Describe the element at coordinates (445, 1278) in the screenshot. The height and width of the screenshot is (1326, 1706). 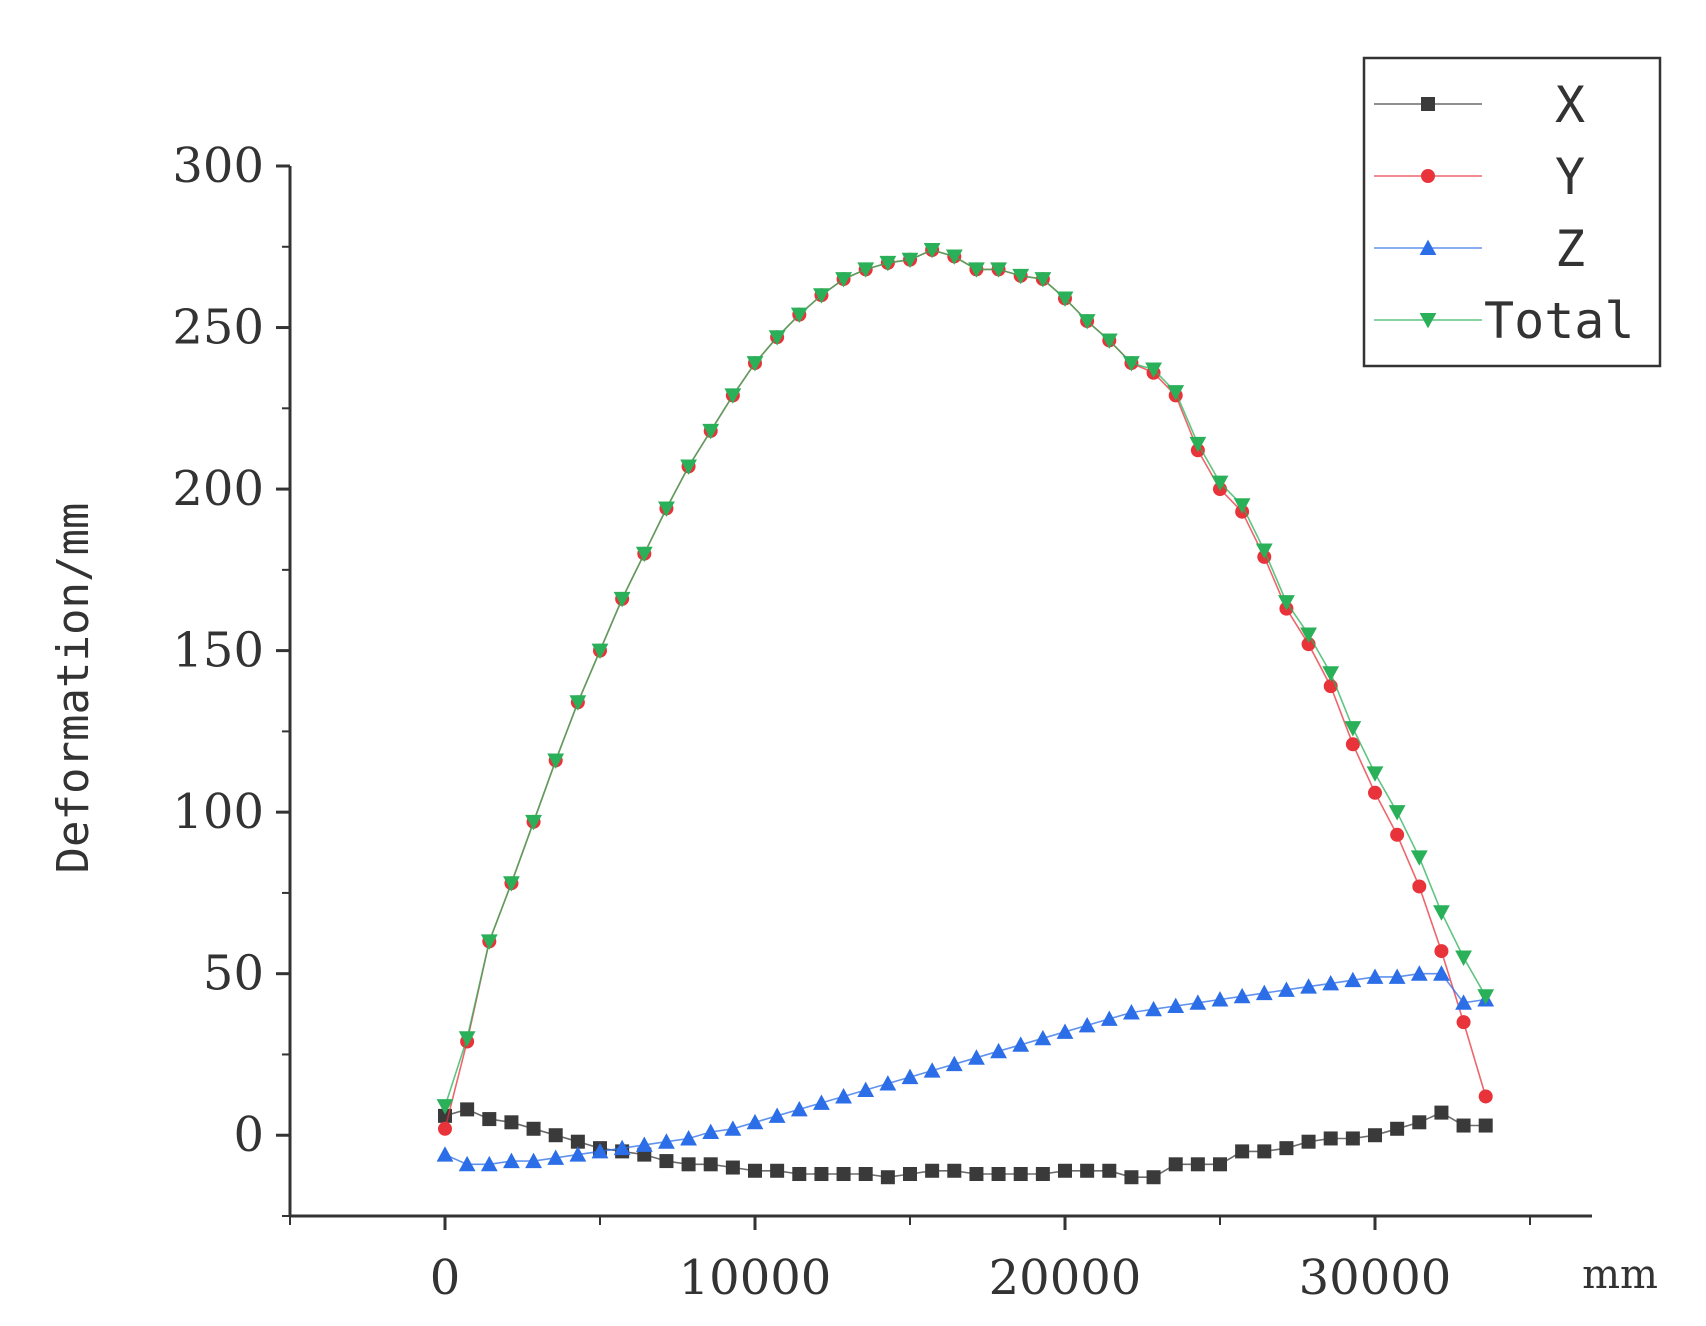
I see `x-tick-label: 0` at that location.